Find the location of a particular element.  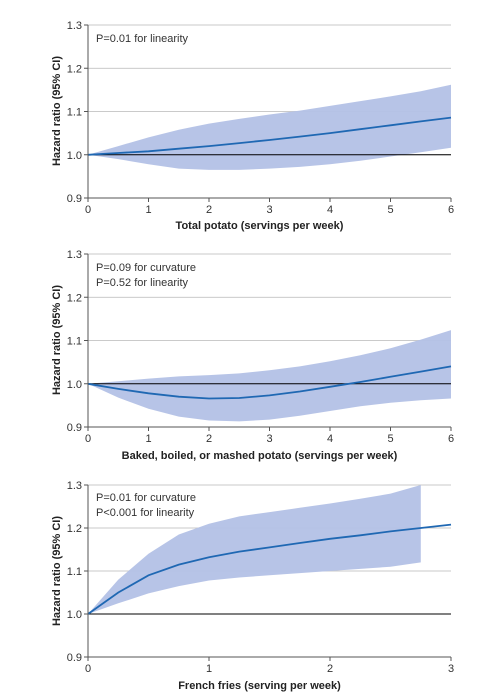

p-value-annotation: P=0.09 for curvature is located at coordinates (146, 268).